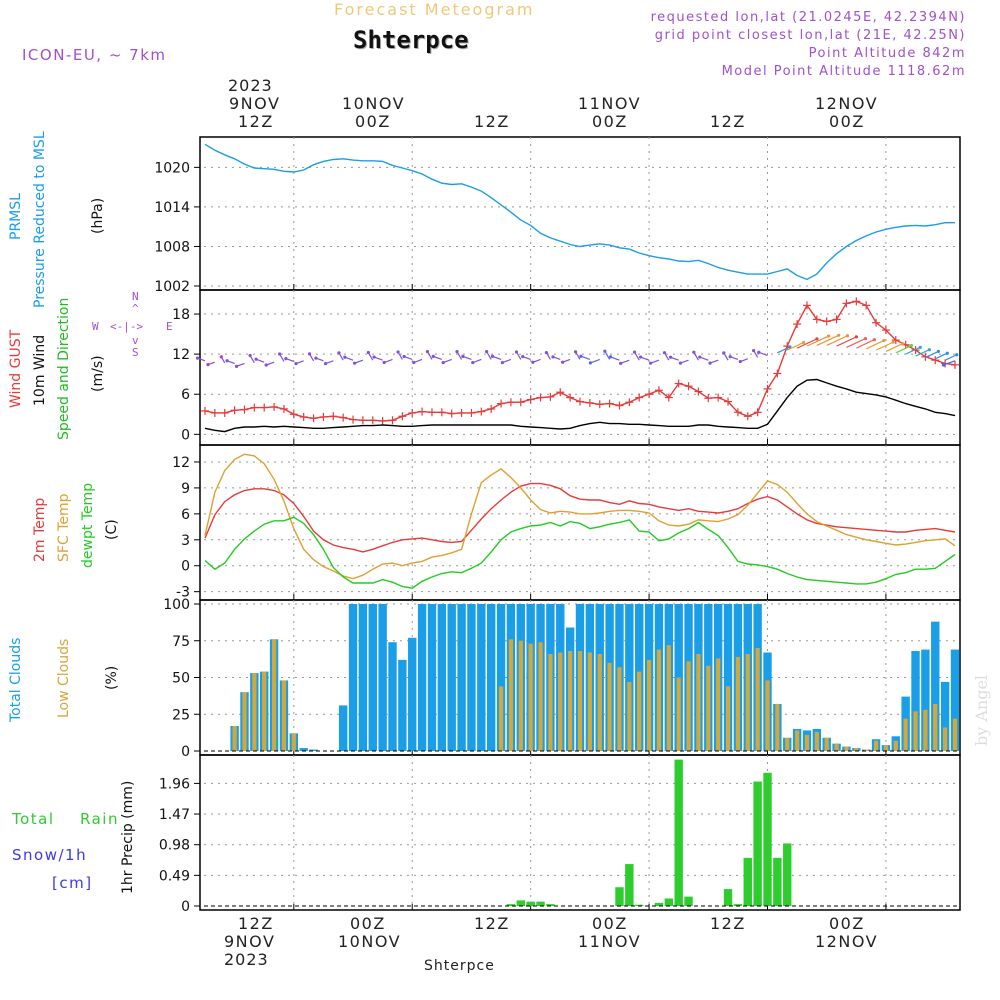 This screenshot has width=1000, height=1000. I want to click on wind-ytick-label-3: 18, so click(181, 315).